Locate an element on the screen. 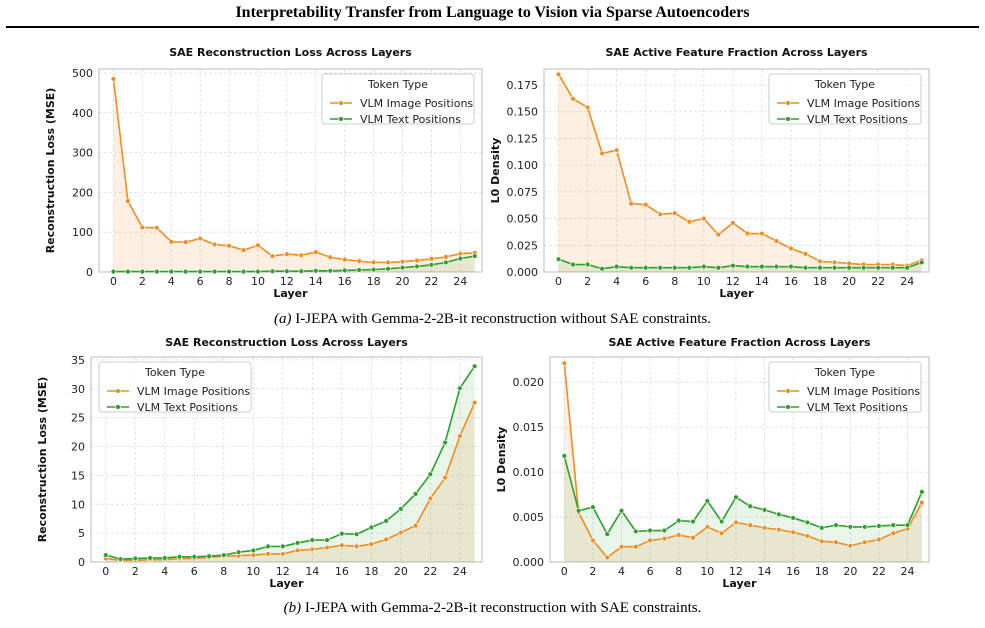  y-tick-label: 15 is located at coordinates (78, 475).